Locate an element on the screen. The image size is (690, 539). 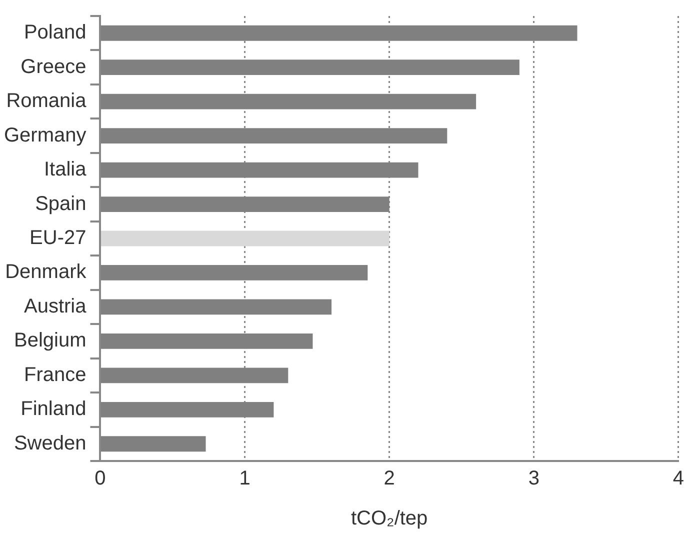
bar is located at coordinates (245, 238).